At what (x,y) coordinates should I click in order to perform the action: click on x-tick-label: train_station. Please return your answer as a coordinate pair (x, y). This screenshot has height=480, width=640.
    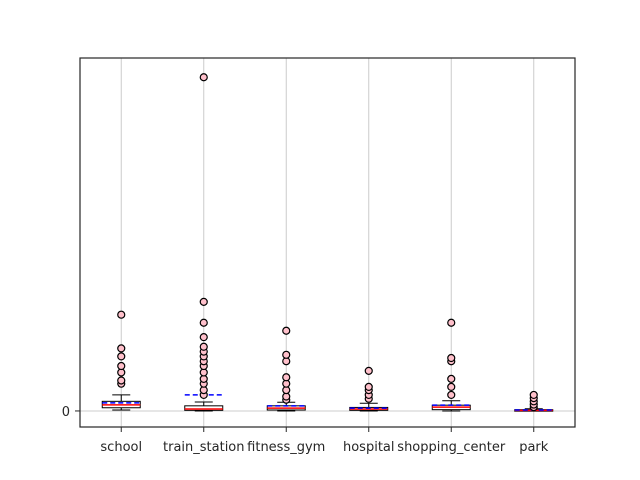
    Looking at the image, I should click on (204, 447).